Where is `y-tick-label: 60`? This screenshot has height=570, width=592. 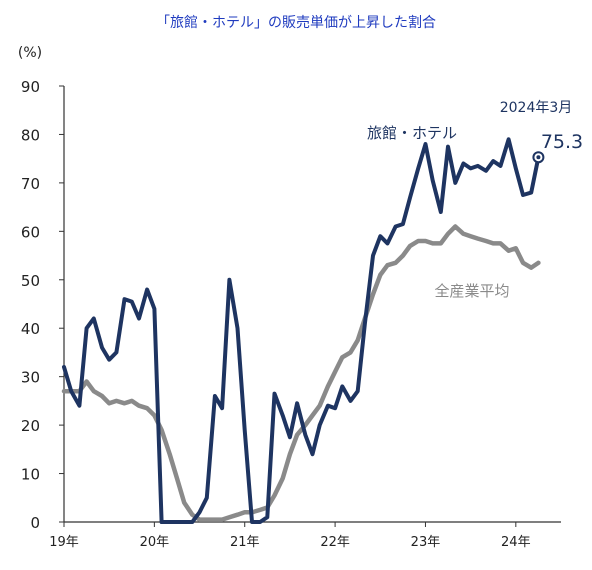 y-tick-label: 60 is located at coordinates (30, 232).